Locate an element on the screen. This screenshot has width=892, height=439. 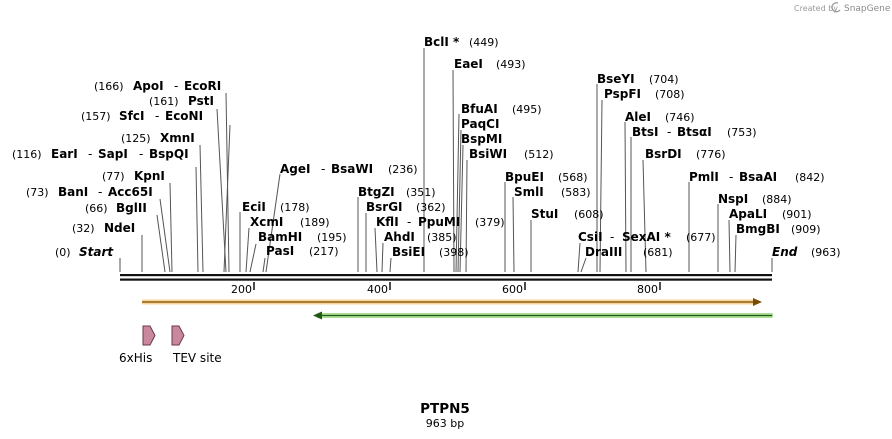
site-apali: ApaLI (901) is located at coordinates (770, 214).